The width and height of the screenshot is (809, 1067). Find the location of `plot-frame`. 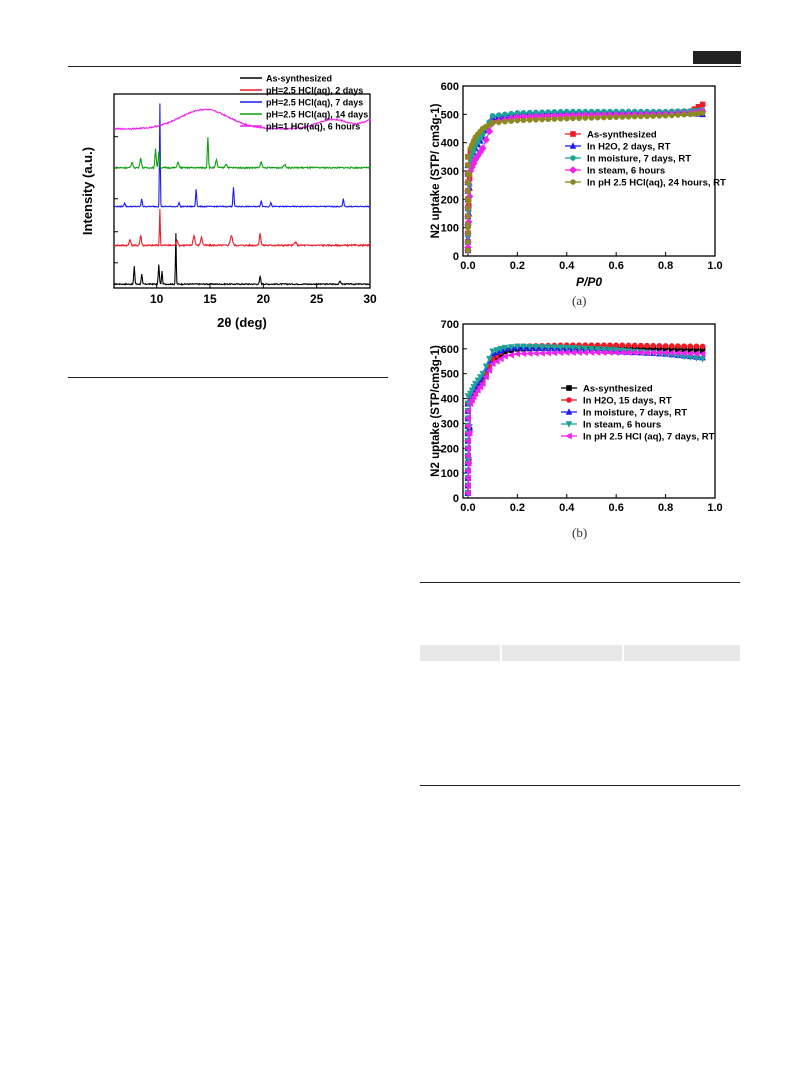

plot-frame is located at coordinates (242, 191).